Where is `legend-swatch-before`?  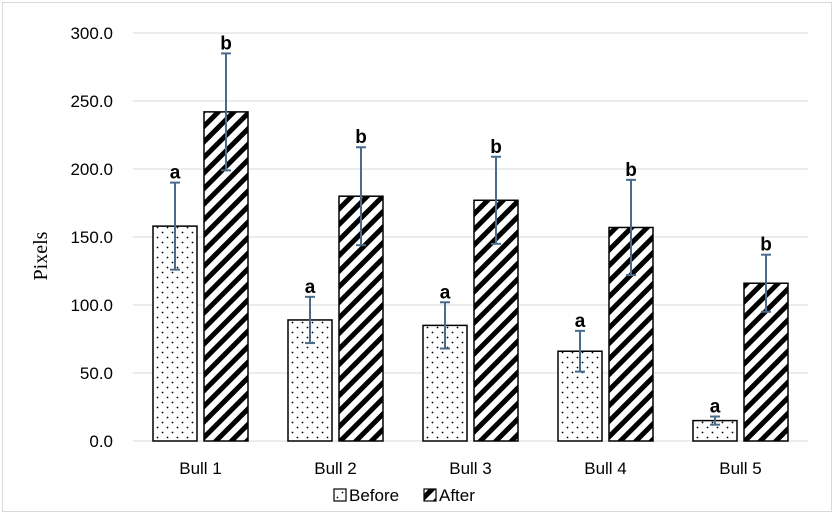
legend-swatch-before is located at coordinates (340, 495).